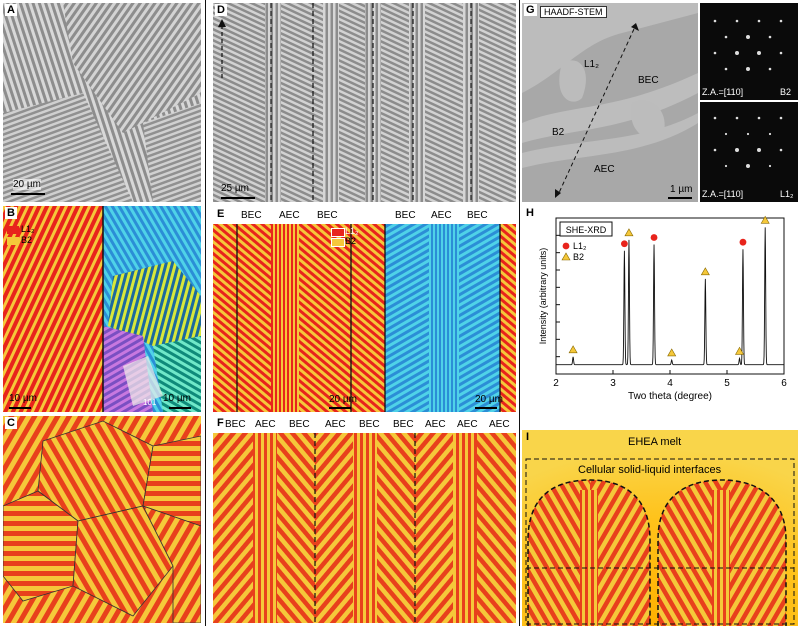 The height and width of the screenshot is (626, 800). I want to click on panel-b-legend-b2-swatch, so click(13, 241).